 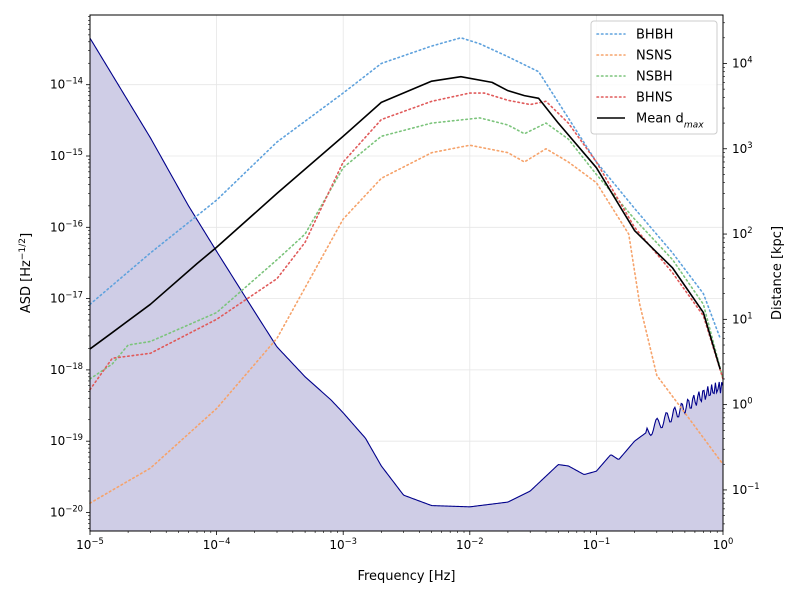 I want to click on left-tick-label: 10−16, so click(x=66, y=226).